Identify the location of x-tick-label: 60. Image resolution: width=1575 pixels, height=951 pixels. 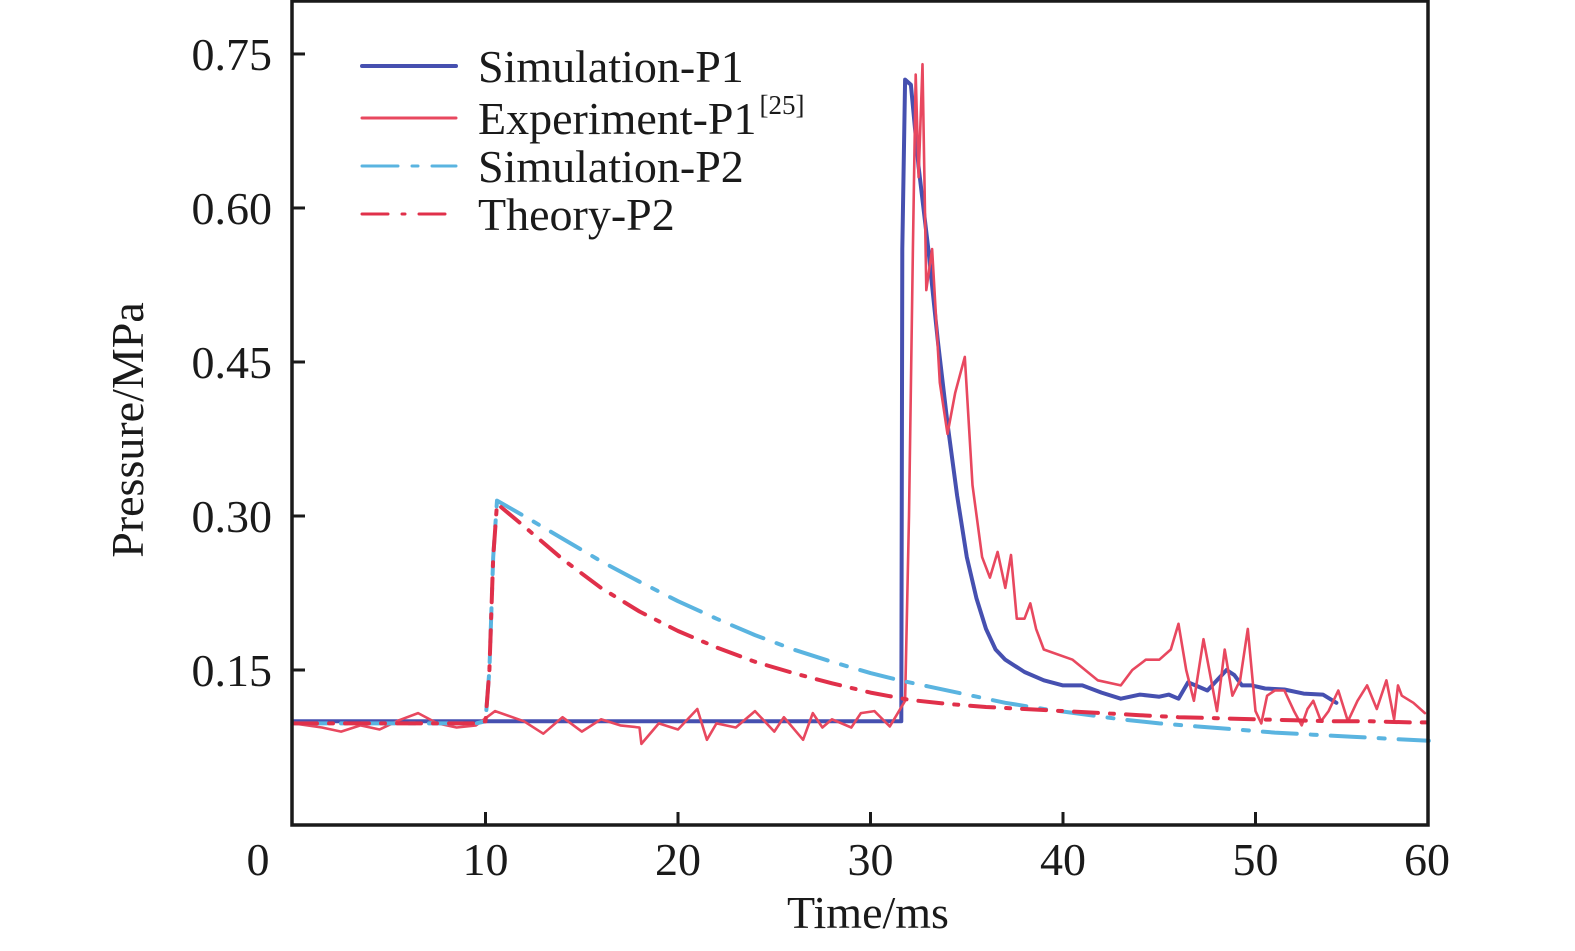
(1427, 859).